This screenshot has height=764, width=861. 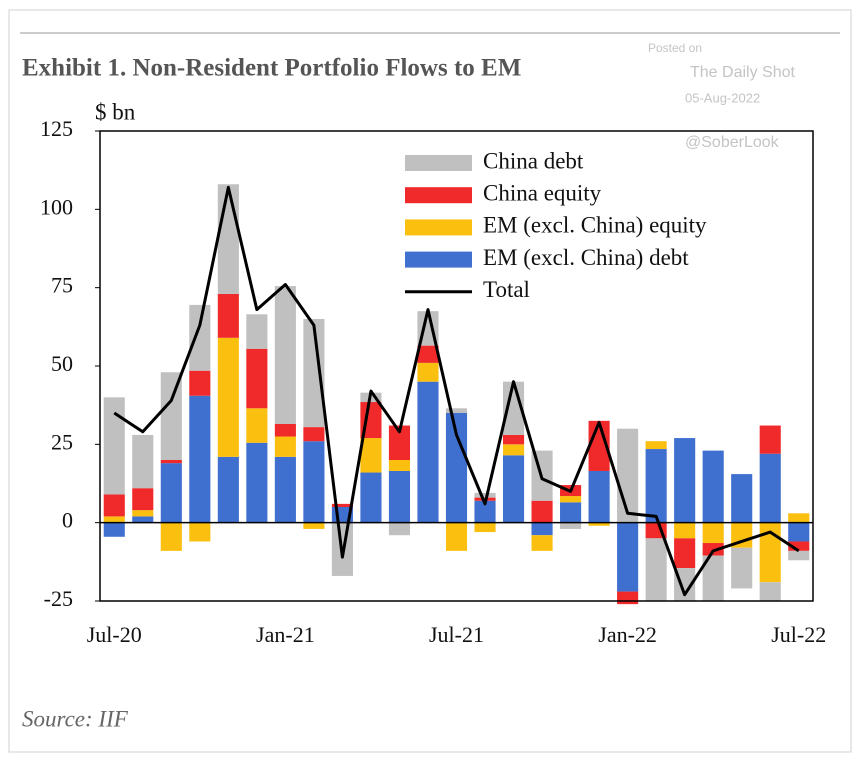 What do you see at coordinates (62, 285) in the screenshot?
I see `y-tick-label: 75` at bounding box center [62, 285].